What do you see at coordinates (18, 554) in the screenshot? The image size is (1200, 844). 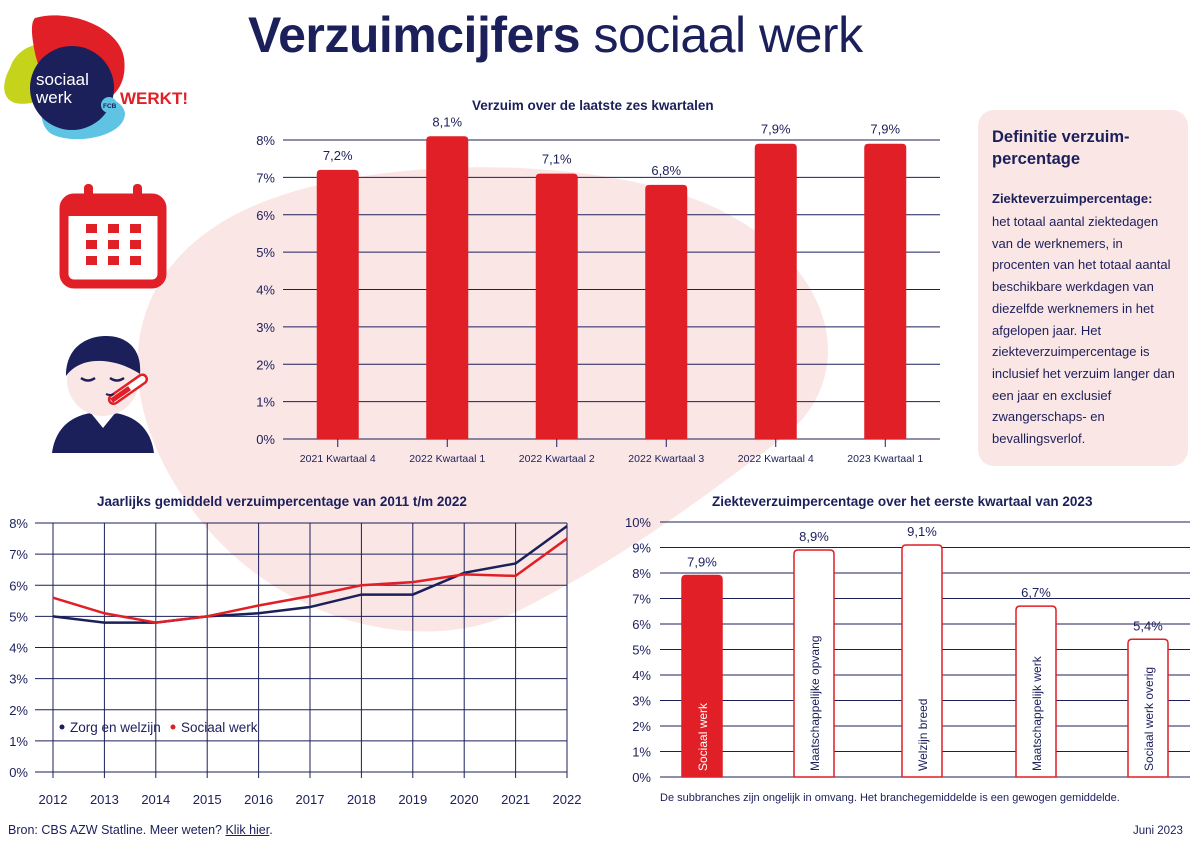 I see `chart2-ytick-label: 7%` at bounding box center [18, 554].